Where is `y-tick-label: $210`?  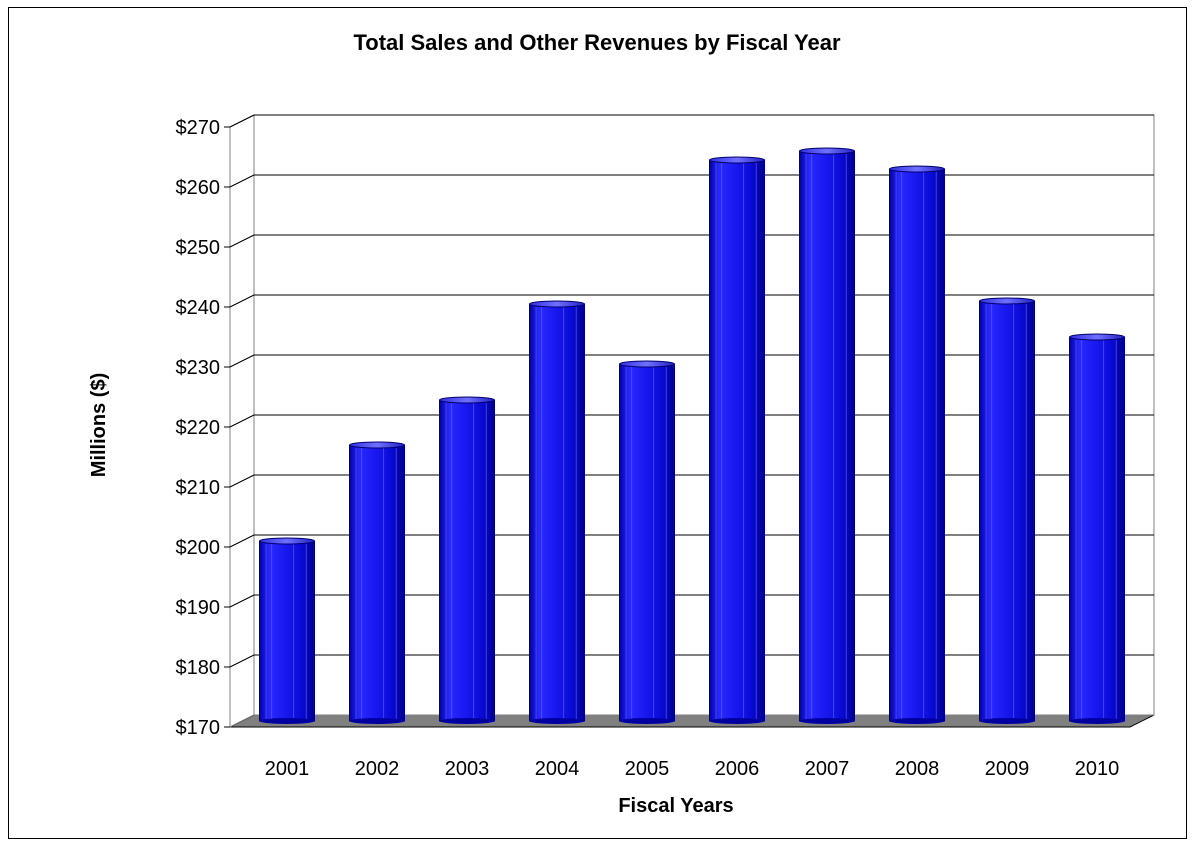
y-tick-label: $210 is located at coordinates (198, 488).